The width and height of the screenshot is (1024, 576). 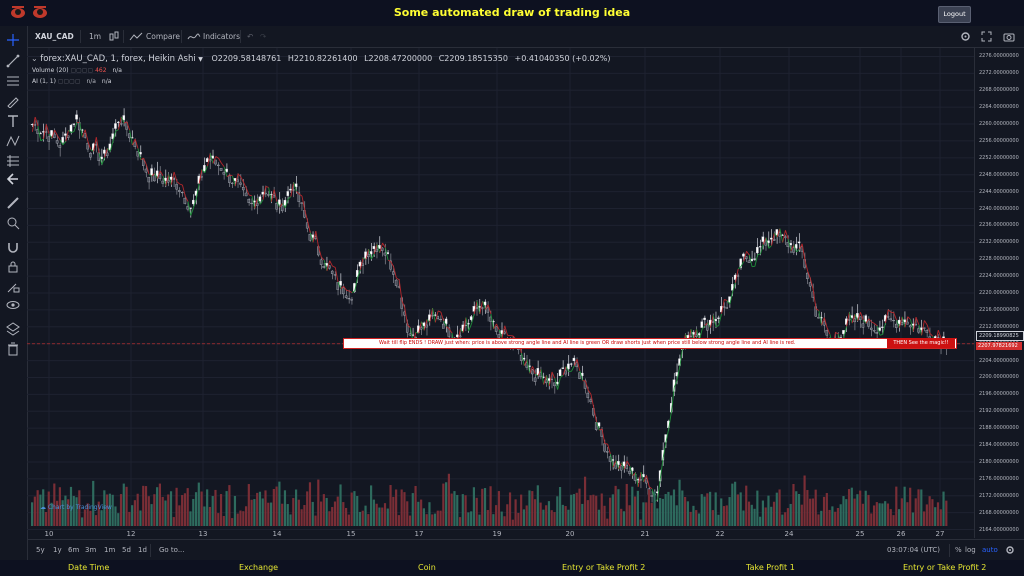 I want to click on footer-entry-tp2-right: Entry or Take Profit 2, so click(x=945, y=567).